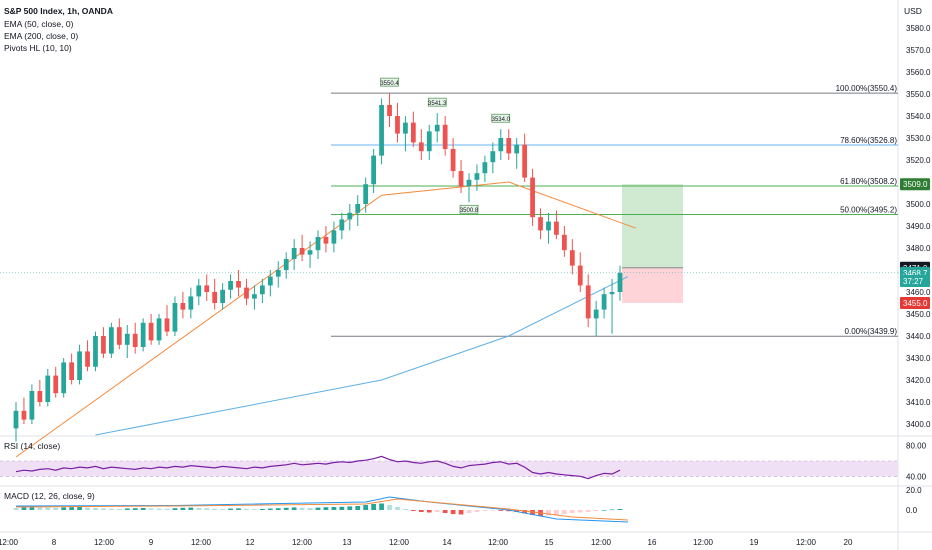 The width and height of the screenshot is (932, 550). I want to click on time-tick: 16, so click(652, 542).